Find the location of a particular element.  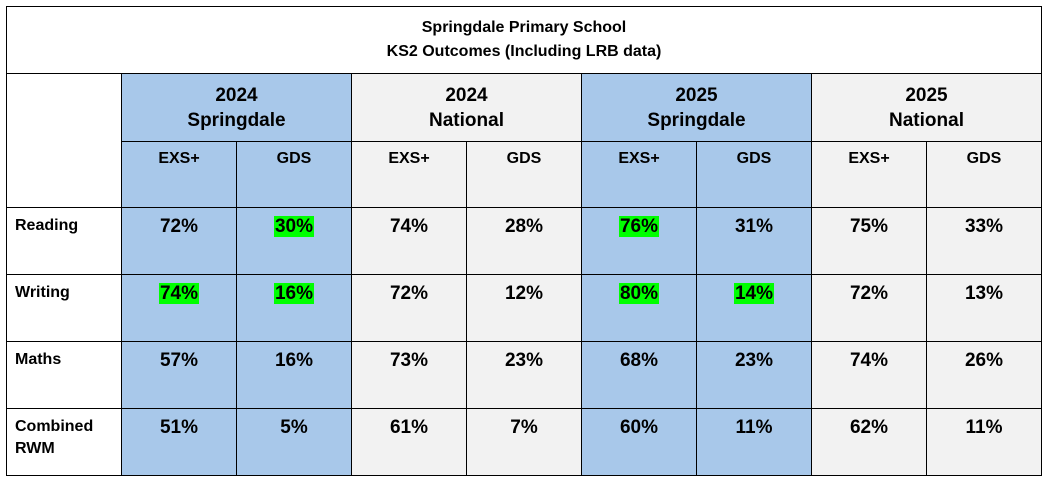

value-cell: 16% is located at coordinates (294, 375).